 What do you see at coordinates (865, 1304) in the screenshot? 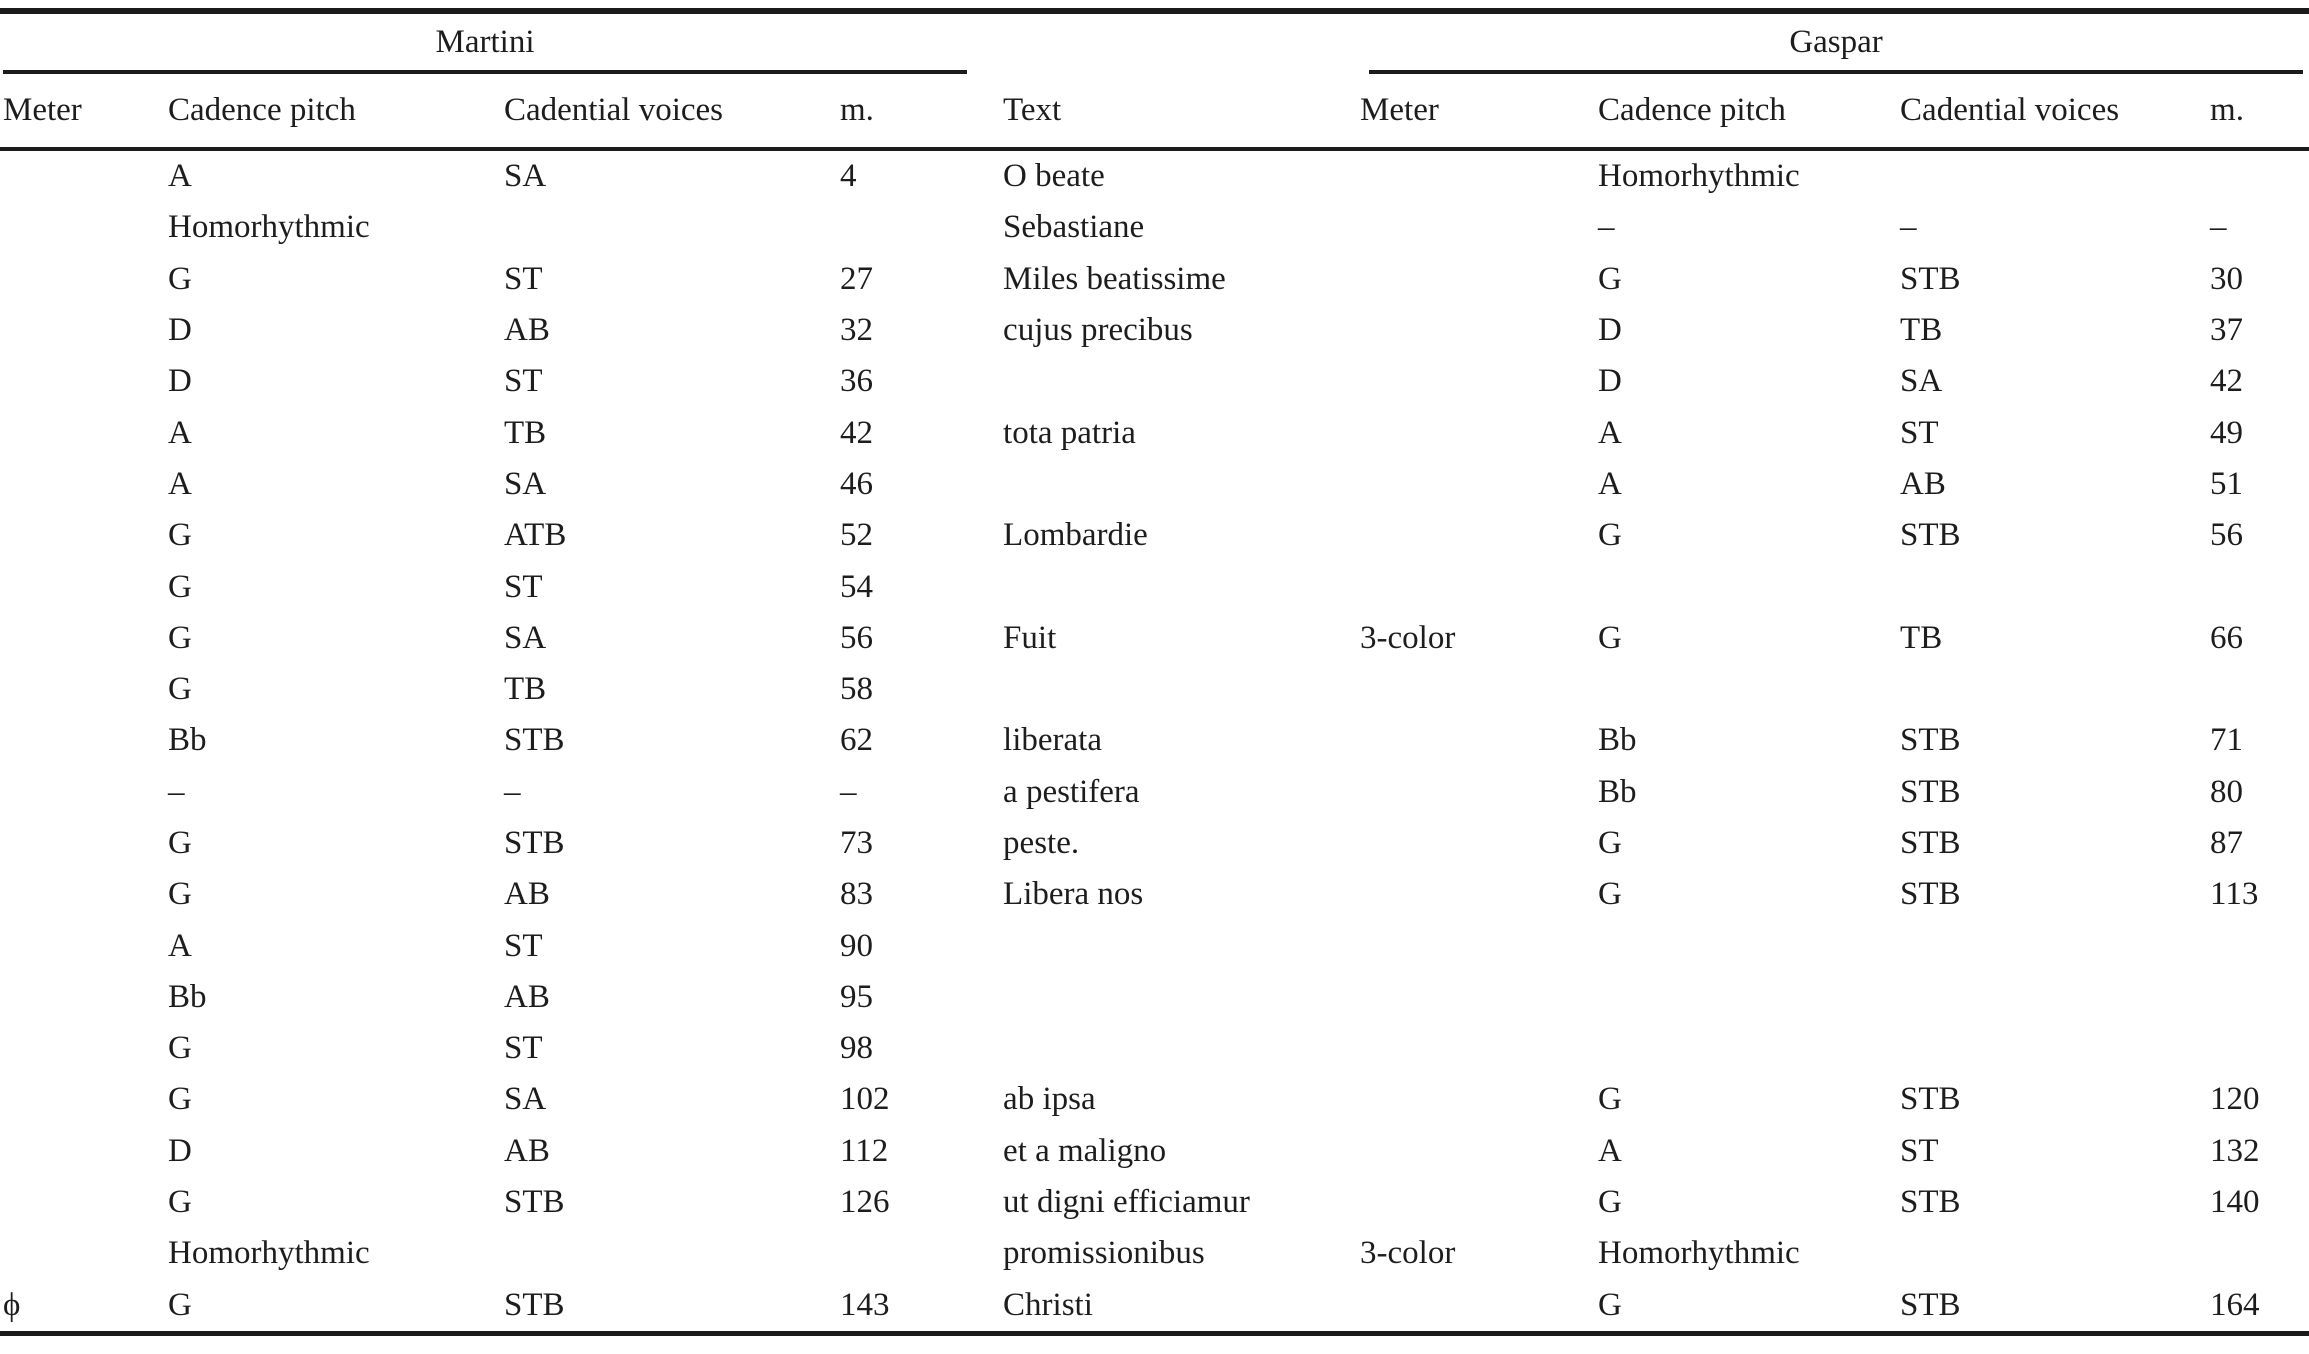
I see `cell-martini-measure: 143` at bounding box center [865, 1304].